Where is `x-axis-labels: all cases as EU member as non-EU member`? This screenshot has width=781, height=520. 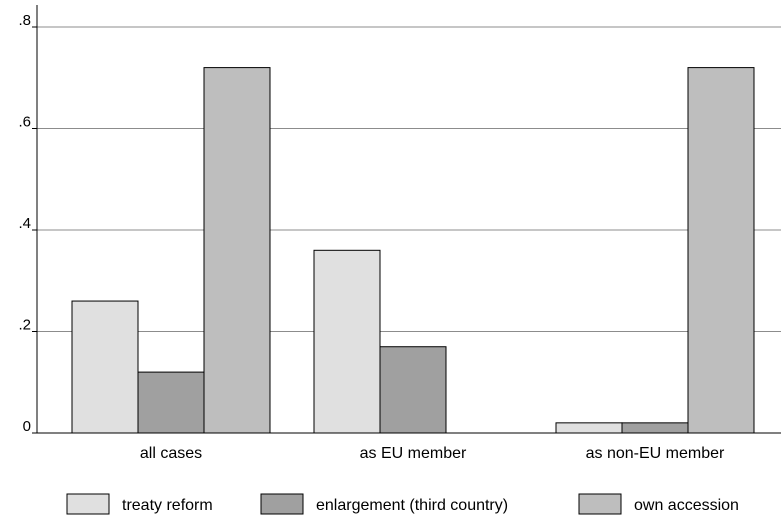
x-axis-labels: all cases as EU member as non-EU member is located at coordinates (432, 453).